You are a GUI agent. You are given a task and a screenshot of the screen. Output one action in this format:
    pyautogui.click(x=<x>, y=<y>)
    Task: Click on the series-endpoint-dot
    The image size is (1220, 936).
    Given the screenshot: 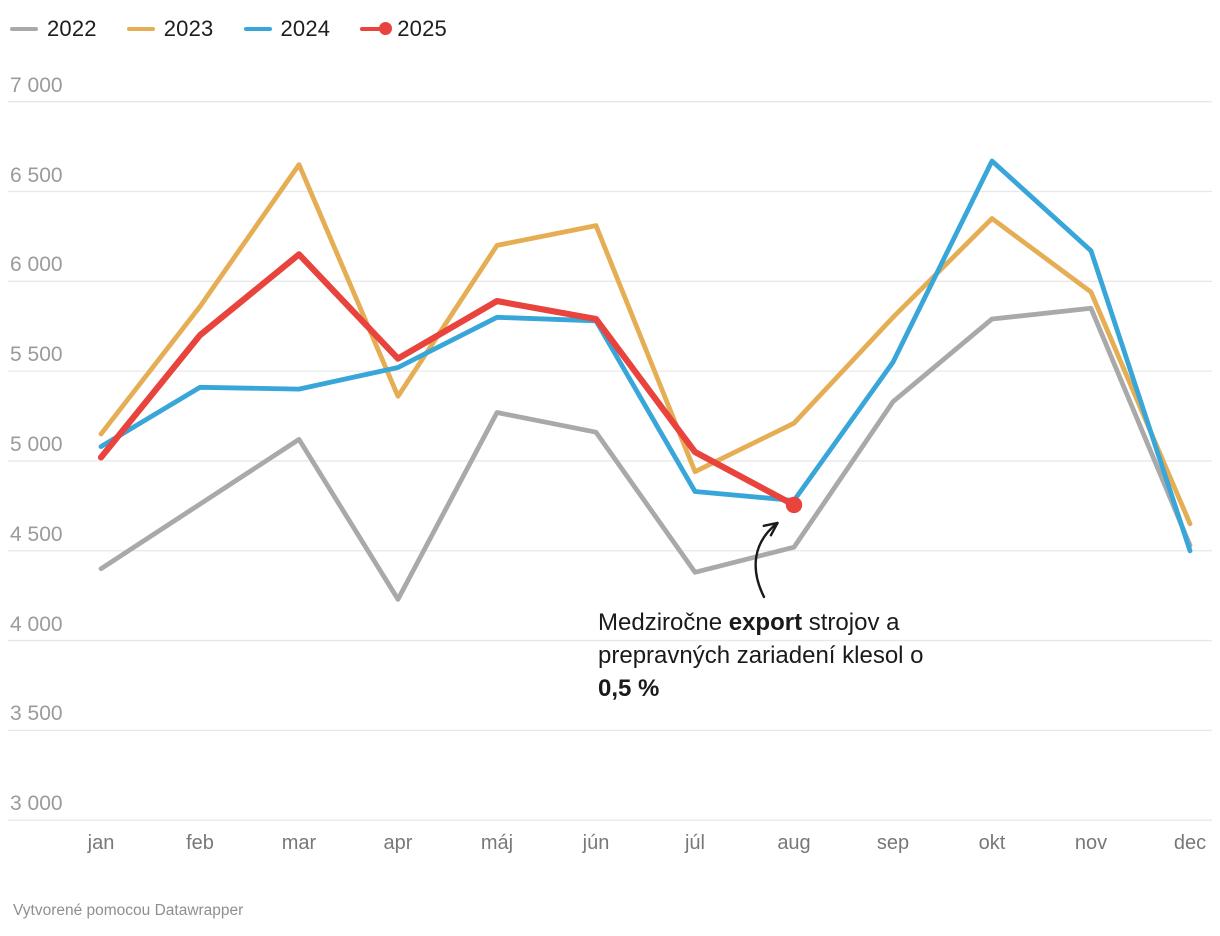 What is the action you would take?
    pyautogui.click(x=794, y=505)
    